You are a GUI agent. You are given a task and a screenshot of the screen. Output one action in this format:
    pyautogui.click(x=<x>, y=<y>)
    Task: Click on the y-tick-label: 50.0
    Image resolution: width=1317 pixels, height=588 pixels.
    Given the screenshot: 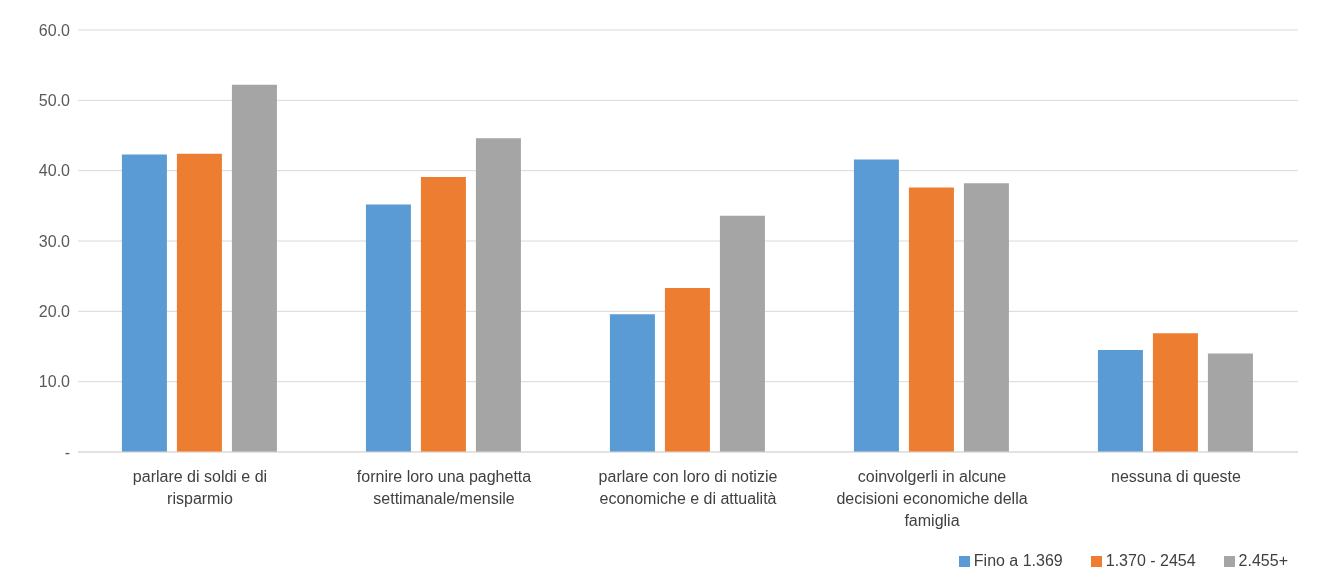 What is the action you would take?
    pyautogui.click(x=54, y=101)
    